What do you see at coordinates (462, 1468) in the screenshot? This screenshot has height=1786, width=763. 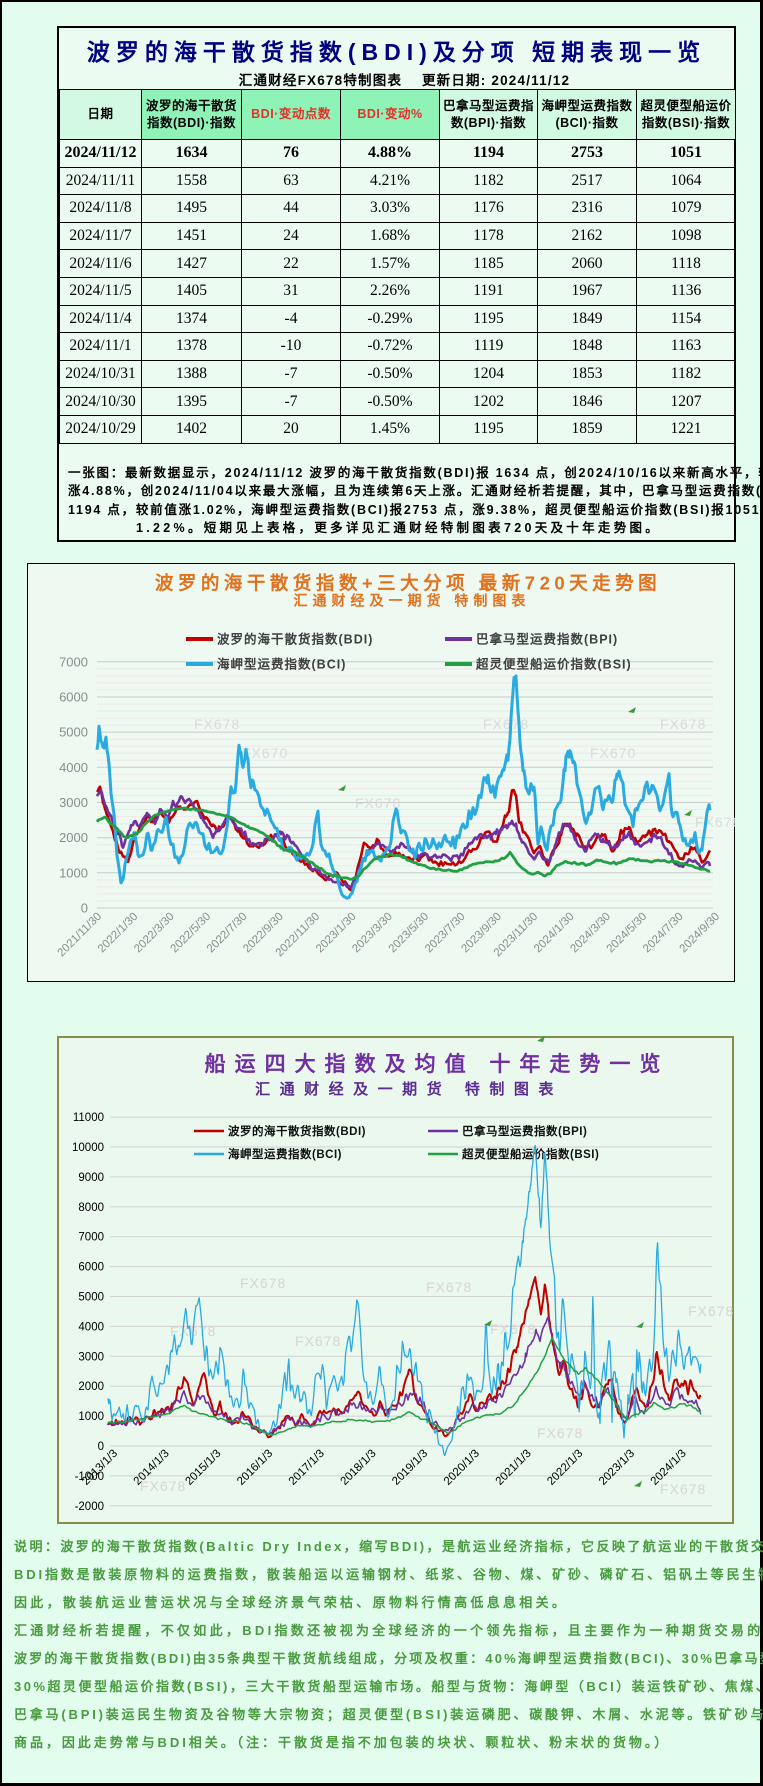 I see `svg-text: 2020/1/3` at bounding box center [462, 1468].